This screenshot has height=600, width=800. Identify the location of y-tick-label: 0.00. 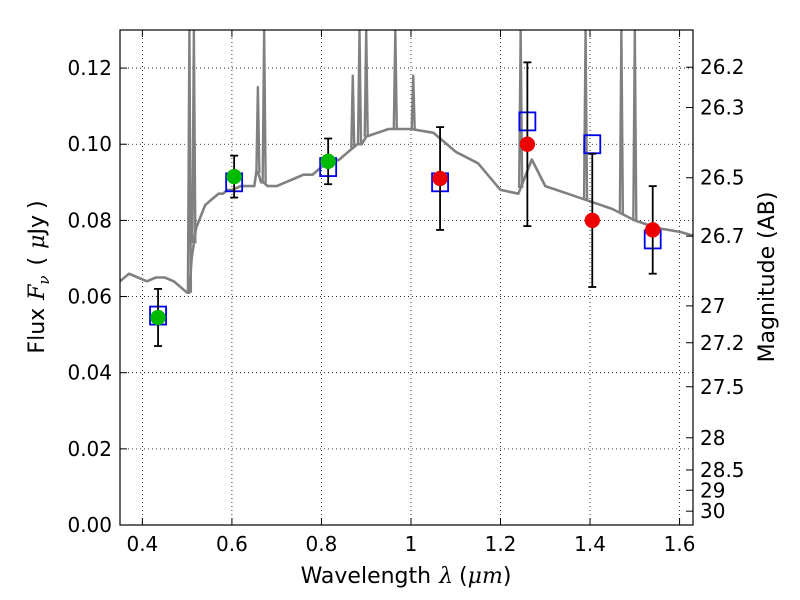
(89, 525).